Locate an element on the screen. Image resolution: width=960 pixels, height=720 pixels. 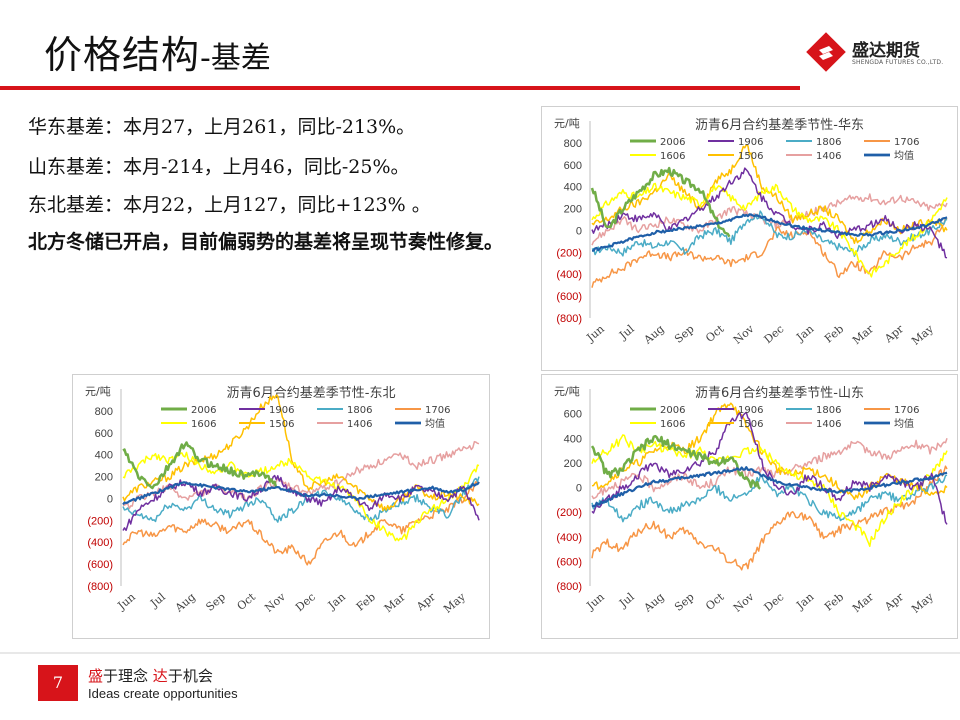
summary-shandong: 山东基差：本月-214，上月46，同比-25%。 is located at coordinates (219, 167).